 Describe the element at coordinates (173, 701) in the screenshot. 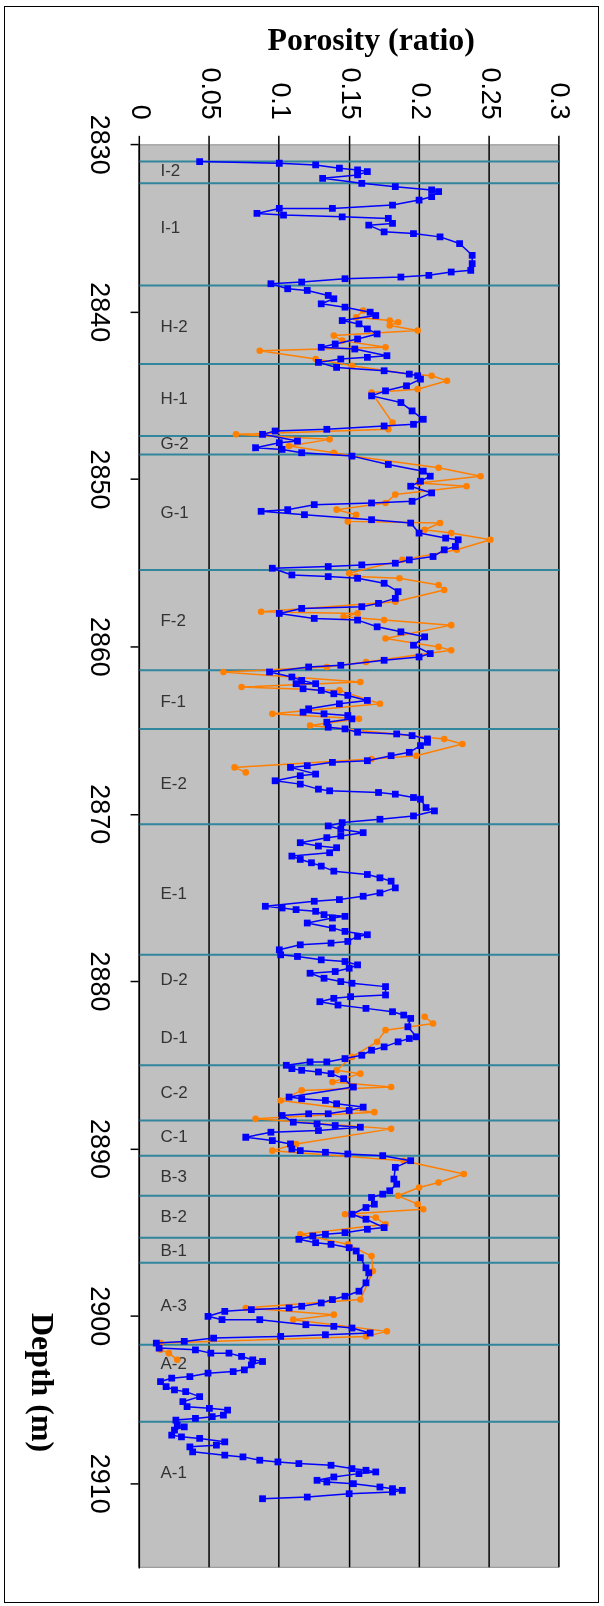

I see `annotation: F-1` at that location.